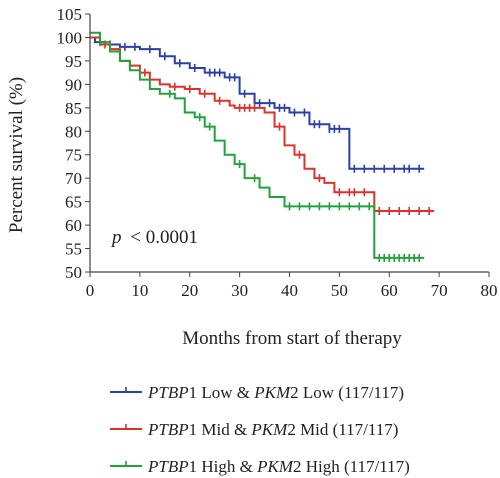 The height and width of the screenshot is (478, 500). I want to click on x-tick-label: 0, so click(90, 290).